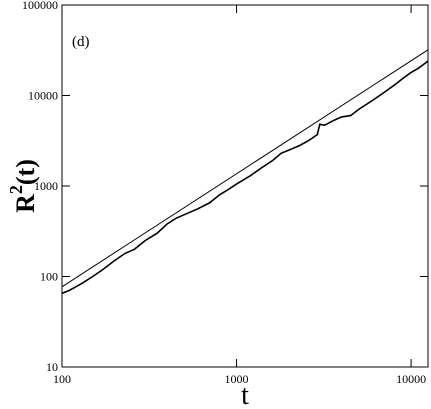 This screenshot has width=431, height=409. Describe the element at coordinates (81, 42) in the screenshot. I see `annotation: (d)` at that location.